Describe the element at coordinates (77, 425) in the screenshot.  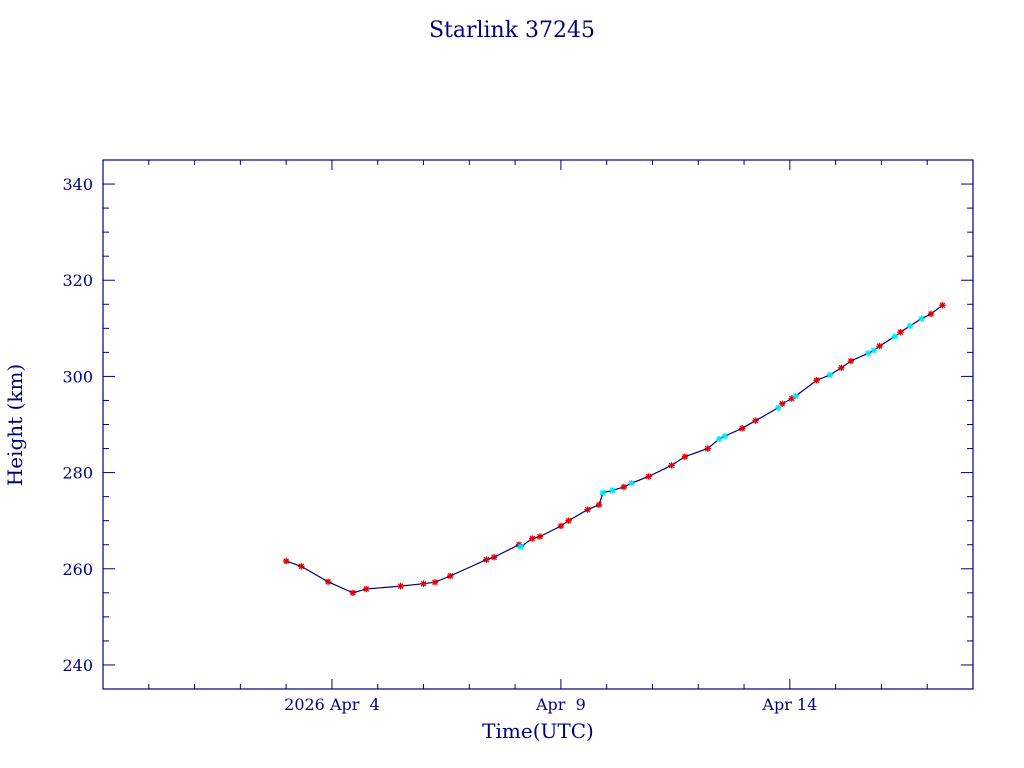
I see `y-tick-labels: 240 260 280 300 320 340` at that location.